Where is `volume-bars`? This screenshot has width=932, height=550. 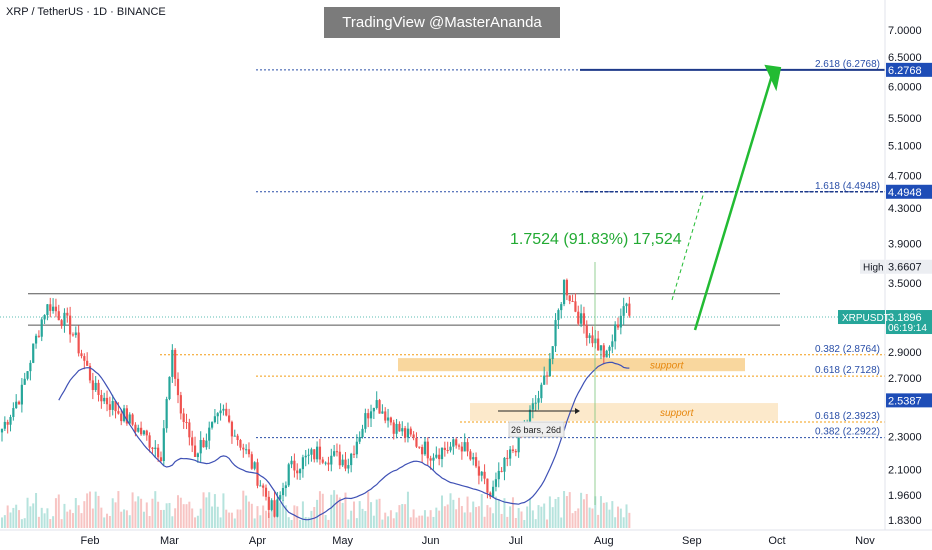
volume-bars is located at coordinates (316, 509).